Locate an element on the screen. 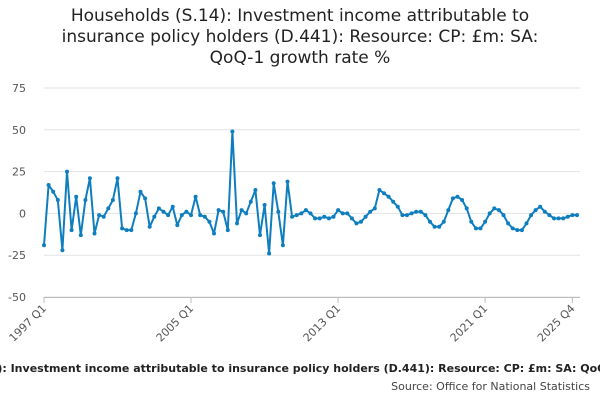 The image size is (600, 400). x-axis: 1997 Q1 2005 Q1 2013 Q1 2021 Q1 2025 Q4 is located at coordinates (293, 320).